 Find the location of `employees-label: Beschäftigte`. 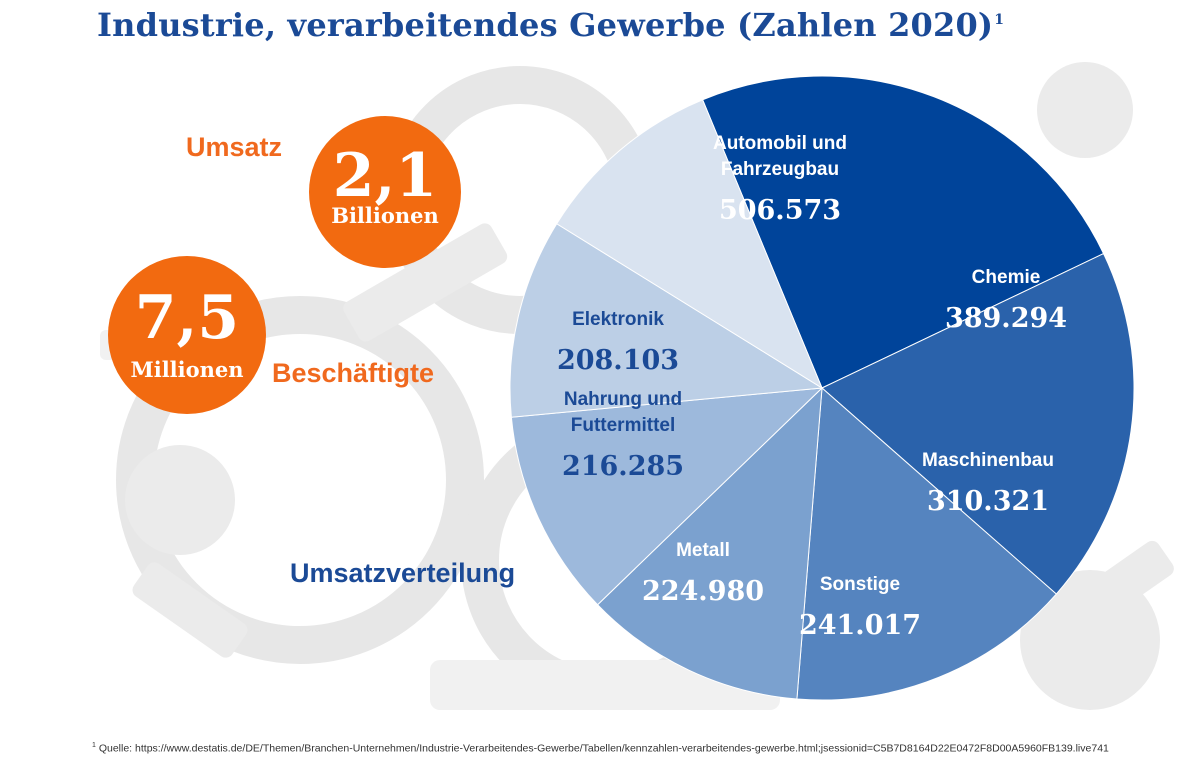

employees-label: Beschäftigte is located at coordinates (353, 373).